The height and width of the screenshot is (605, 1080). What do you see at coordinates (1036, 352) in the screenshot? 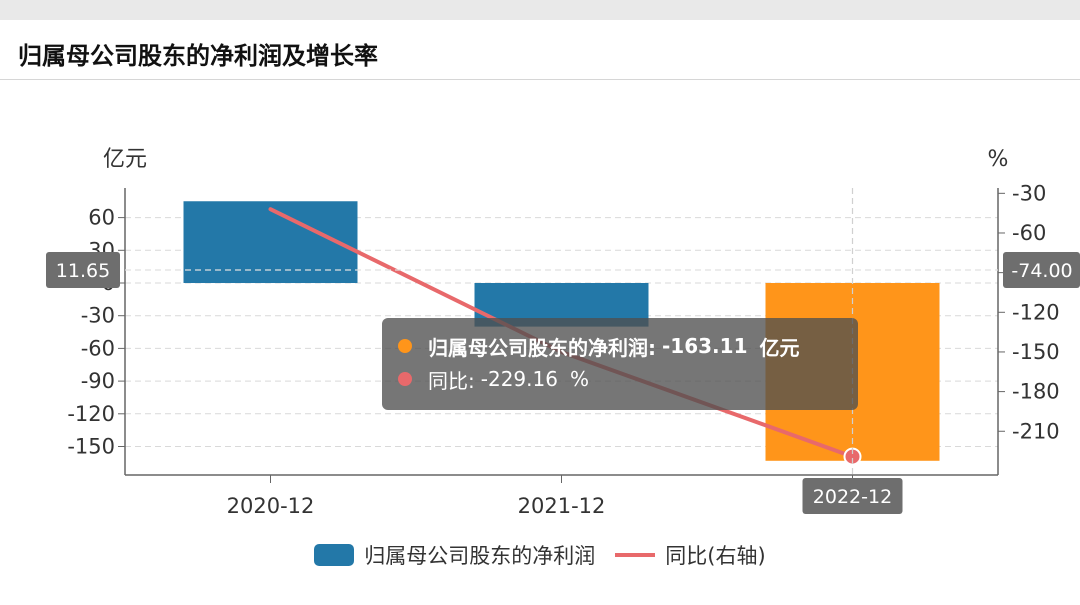
I see `y-right-tick-label: -150` at bounding box center [1036, 352].